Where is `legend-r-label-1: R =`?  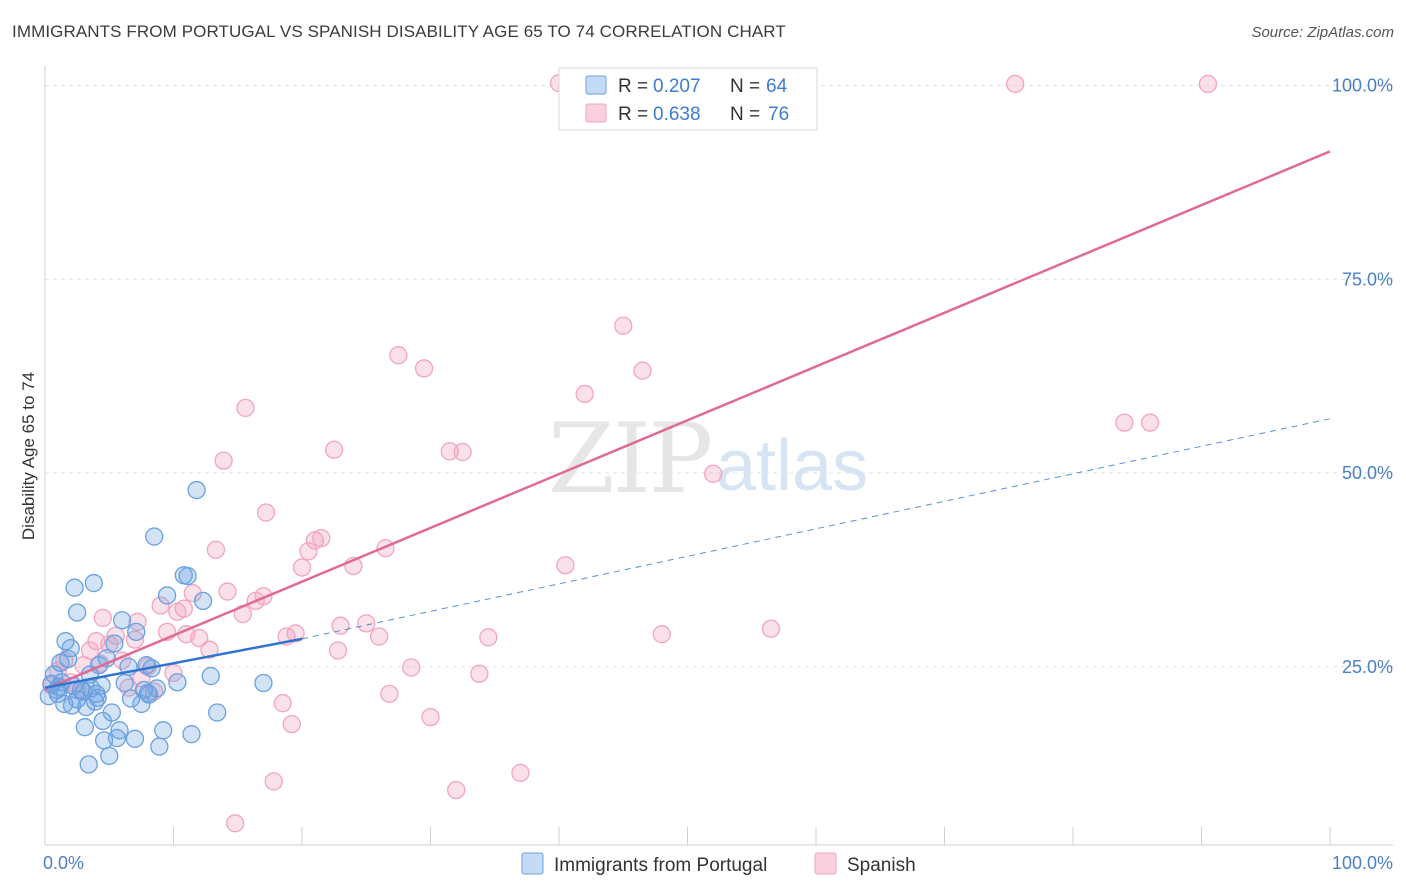
legend-r-label-1: R = is located at coordinates (633, 86).